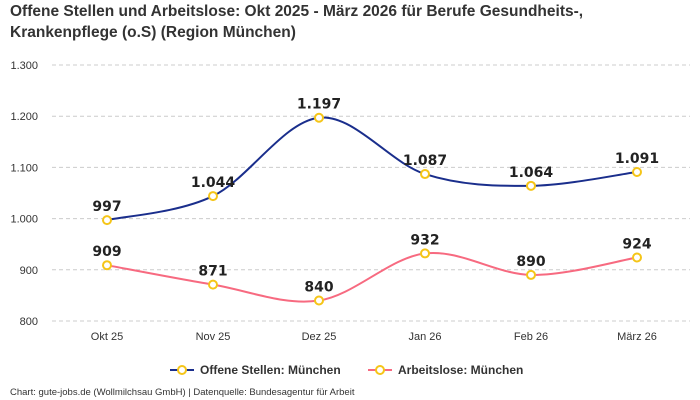 The image size is (700, 400). I want to click on data-label: 840, so click(318, 288).